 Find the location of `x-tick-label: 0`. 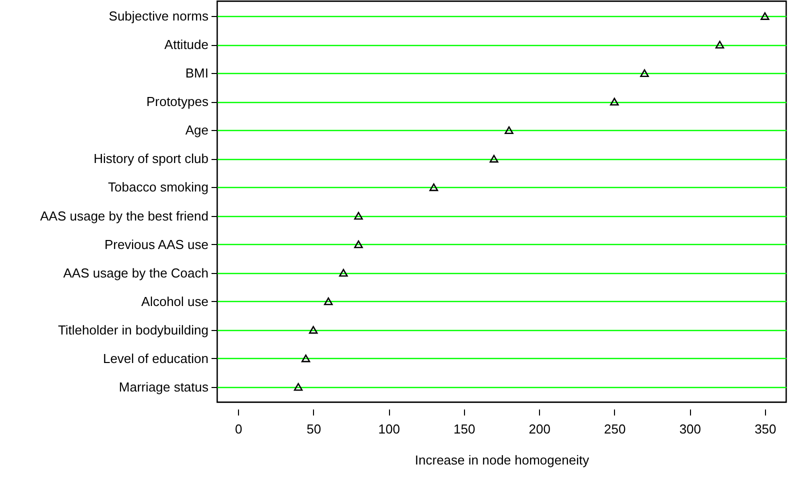

x-tick-label: 0 is located at coordinates (238, 429).